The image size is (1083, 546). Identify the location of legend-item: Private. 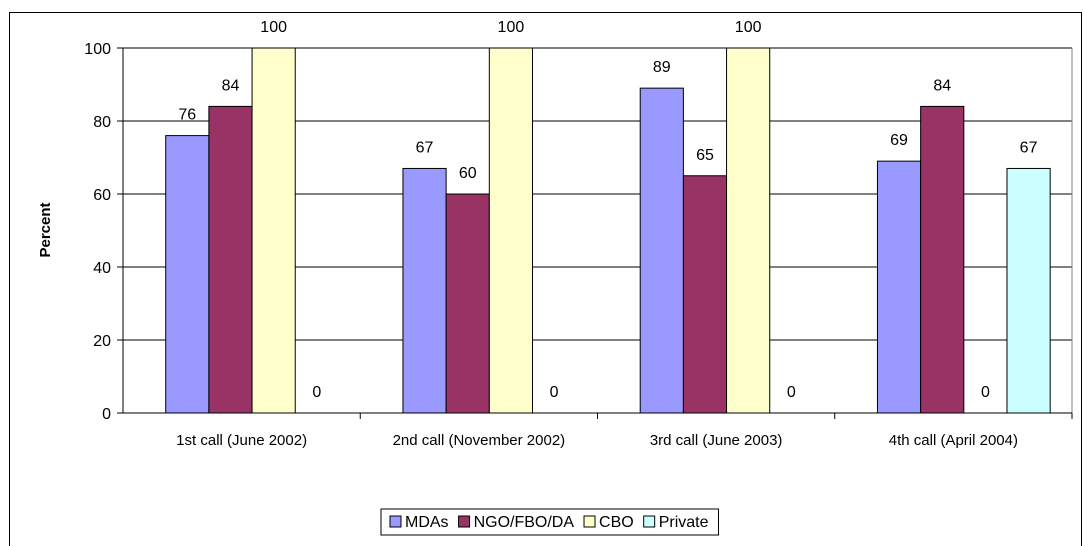
(676, 522).